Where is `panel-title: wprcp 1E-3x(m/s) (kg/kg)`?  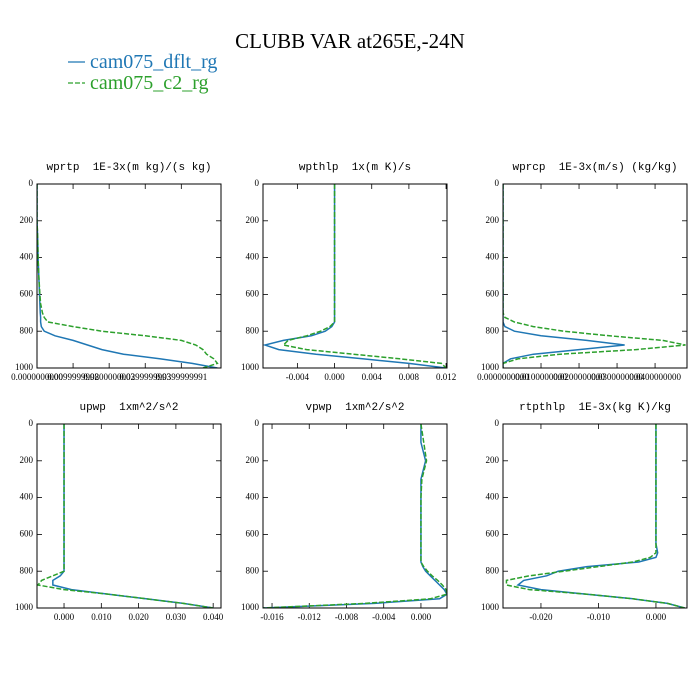
panel-title: wprcp 1E-3x(m/s) (kg/kg) is located at coordinates (594, 168).